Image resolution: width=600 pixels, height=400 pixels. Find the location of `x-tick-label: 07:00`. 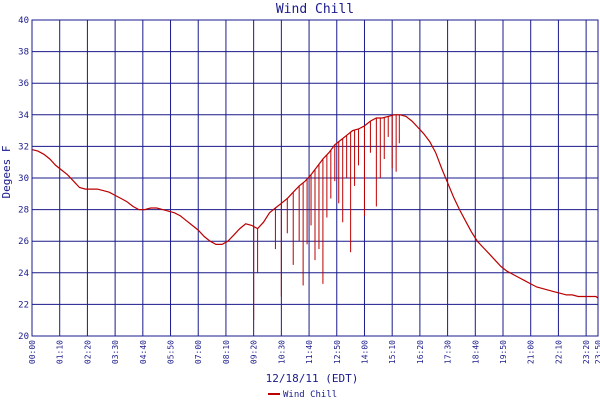

x-tick-label: 07:00 is located at coordinates (198, 352).